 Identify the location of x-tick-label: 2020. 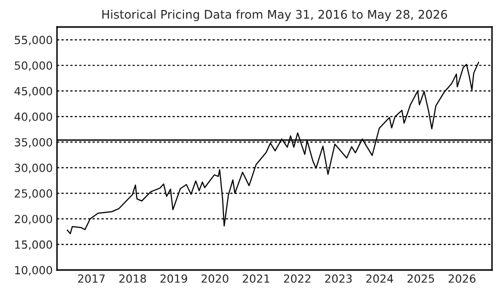
(215, 278).